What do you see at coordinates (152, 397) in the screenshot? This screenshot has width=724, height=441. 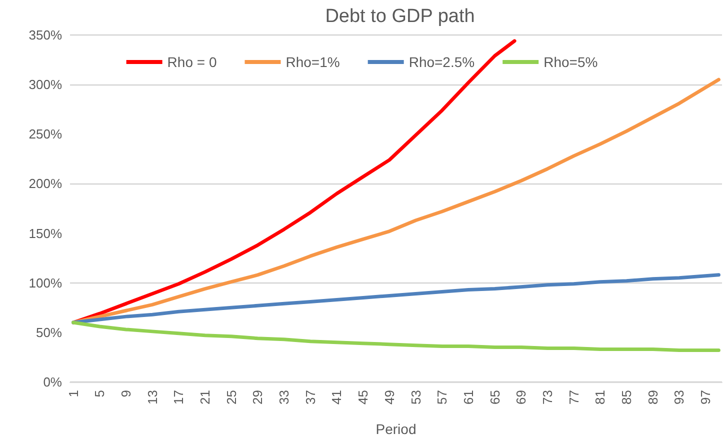 I see `x-tick-label: 13` at bounding box center [152, 397].